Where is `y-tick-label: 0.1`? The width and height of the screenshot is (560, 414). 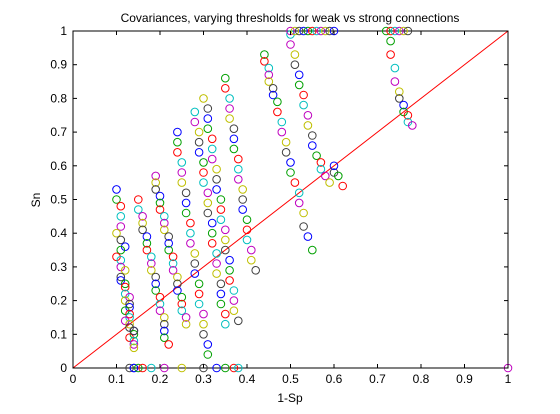 y-tick-label: 0.1 is located at coordinates (58, 334).